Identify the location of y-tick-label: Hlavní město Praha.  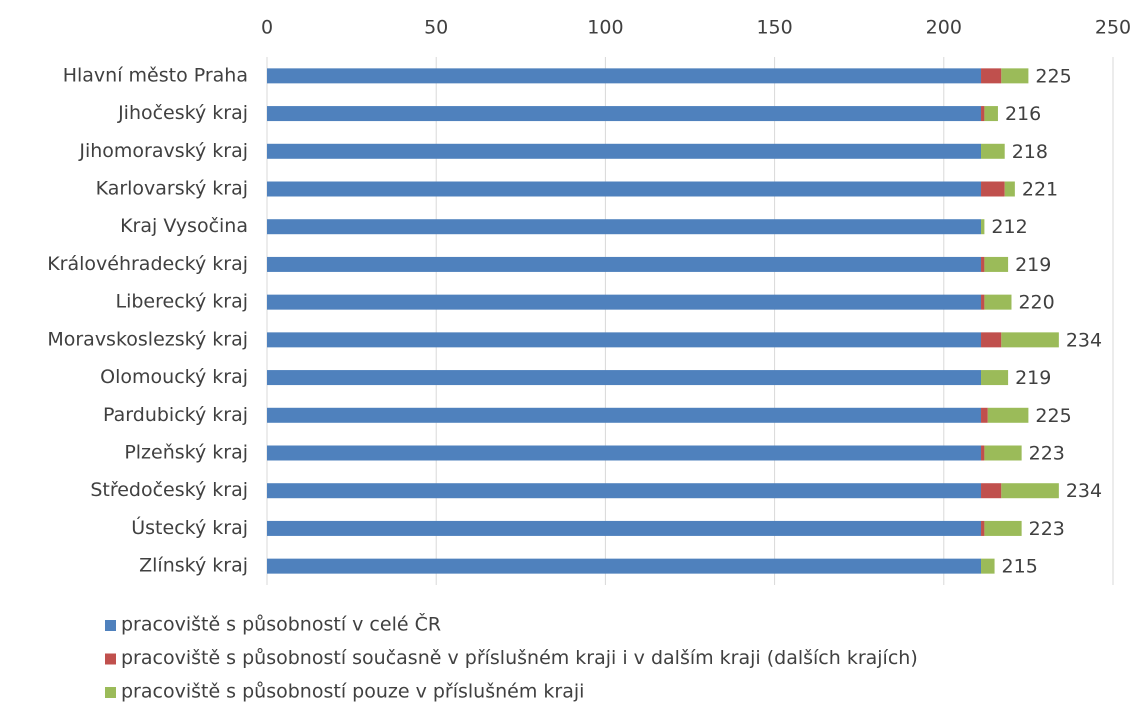
(155, 75).